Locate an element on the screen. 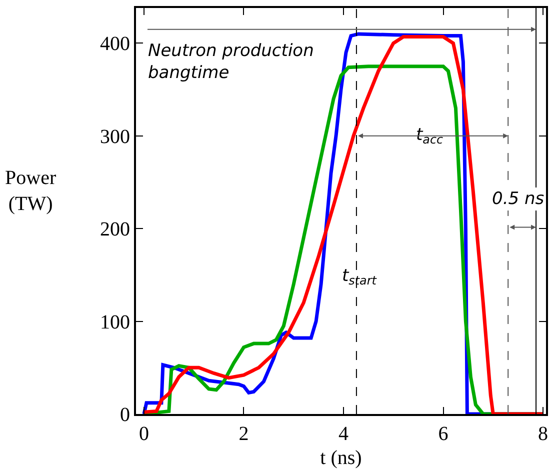 The height and width of the screenshot is (476, 552). annotation: Neutron production bangtime is located at coordinates (231, 62).